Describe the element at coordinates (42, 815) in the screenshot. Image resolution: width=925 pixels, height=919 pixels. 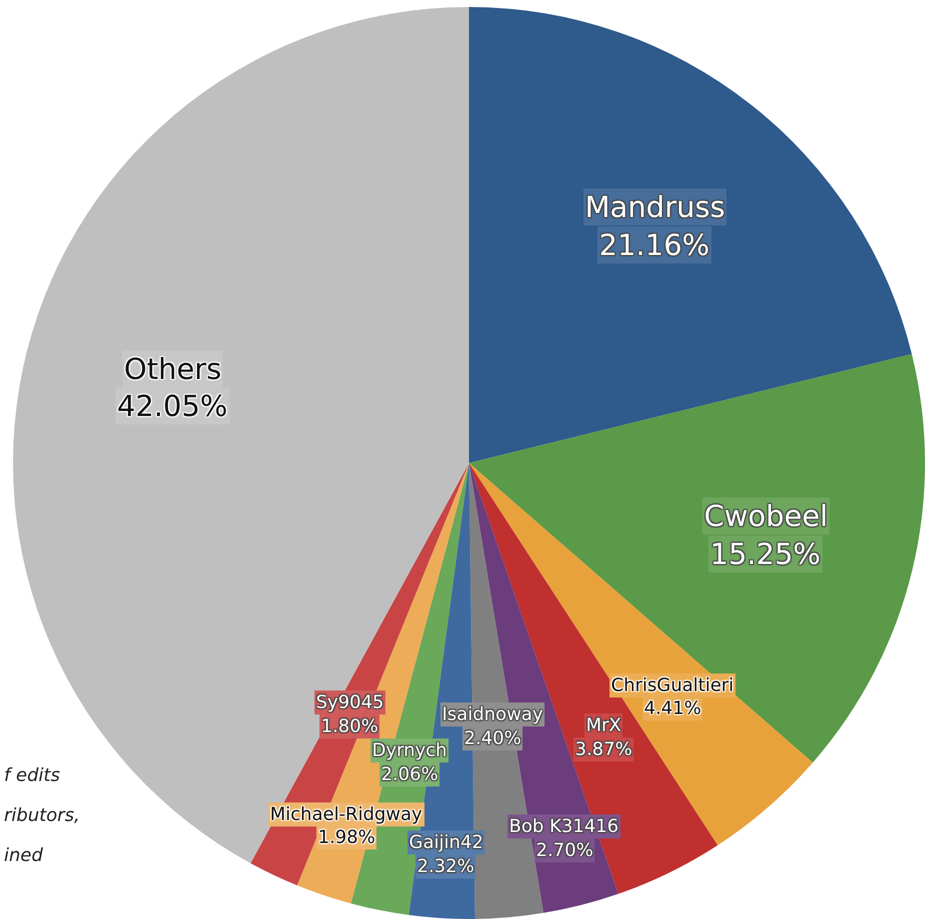
I see `text: ributors,` at that location.